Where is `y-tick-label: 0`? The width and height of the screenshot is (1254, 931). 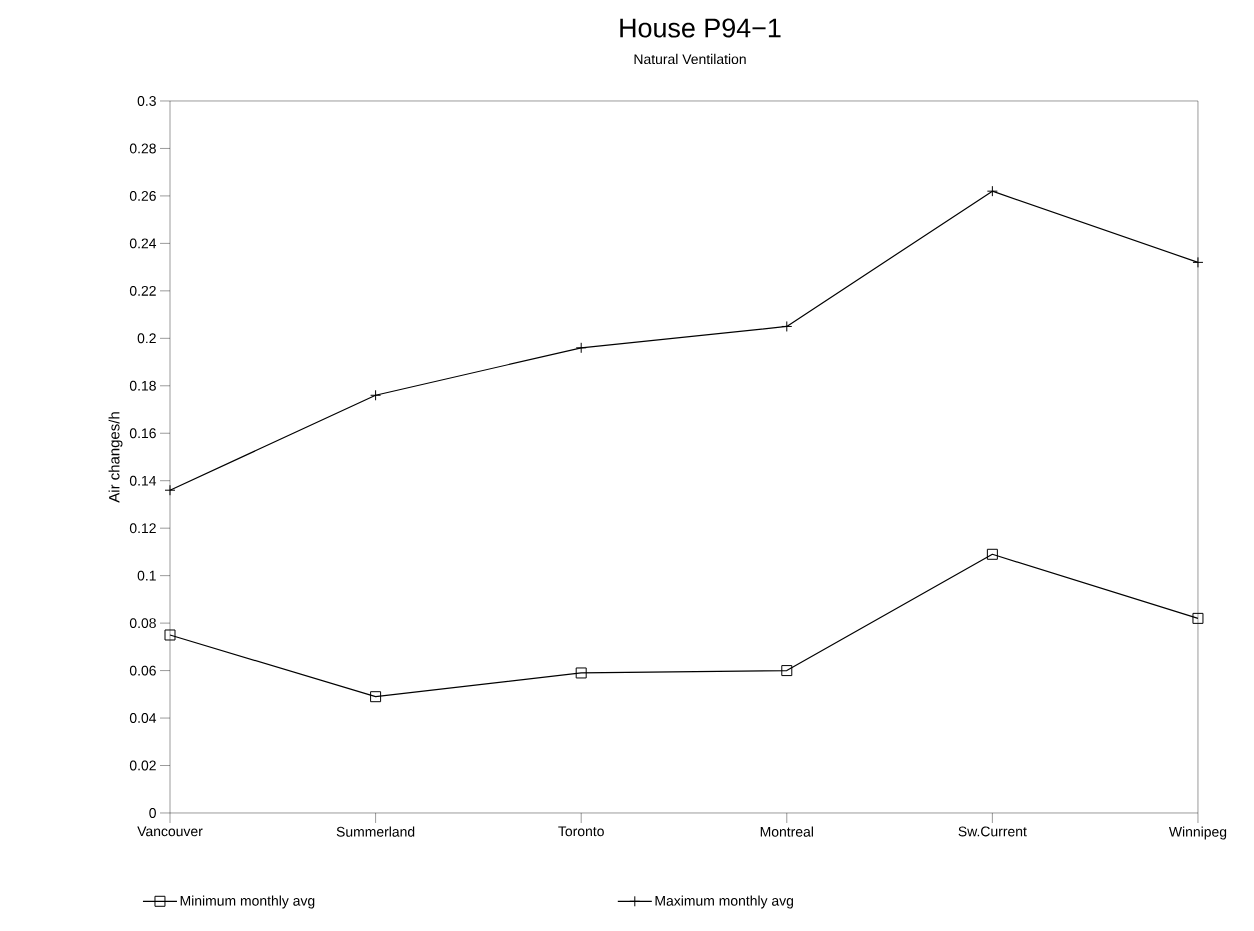 y-tick-label: 0 is located at coordinates (152, 813).